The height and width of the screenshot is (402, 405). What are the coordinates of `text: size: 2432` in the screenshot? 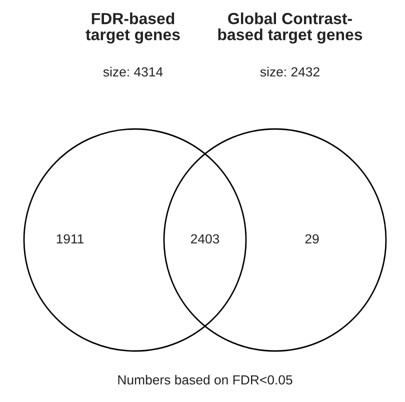 It's located at (290, 71).